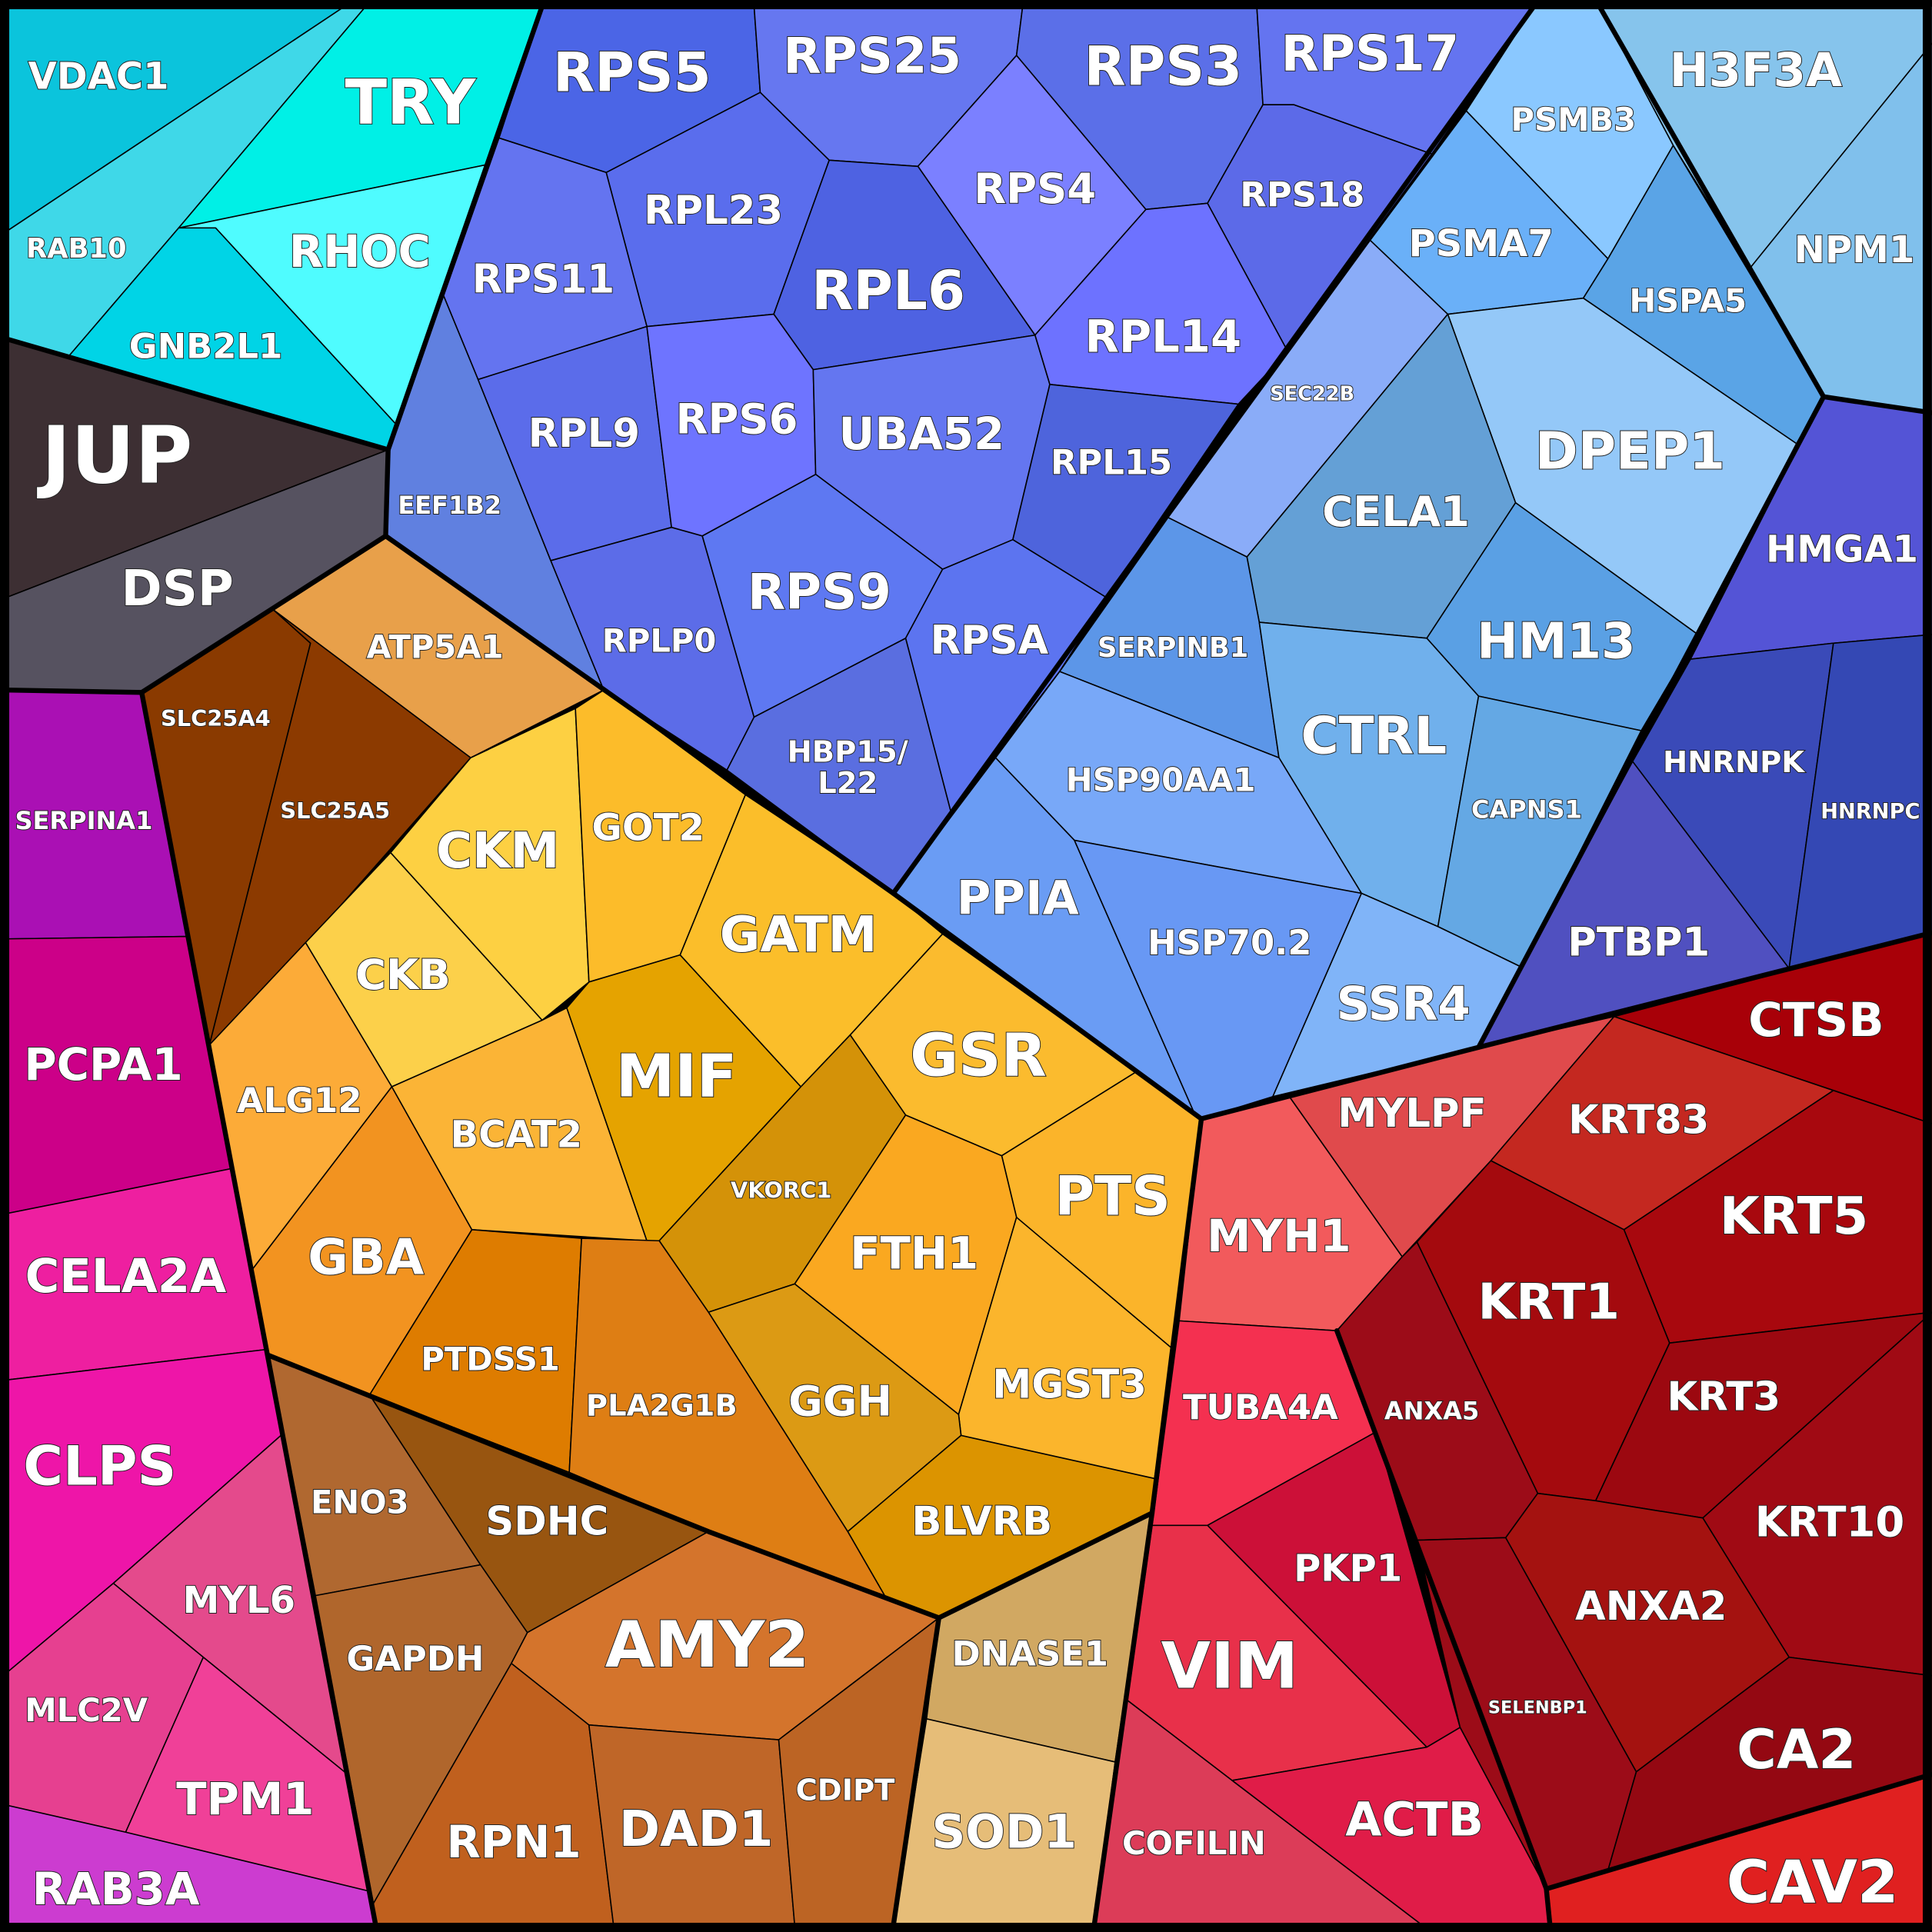 This screenshot has width=1932, height=1932. I want to click on cell-label: SERPINA1, so click(83, 820).